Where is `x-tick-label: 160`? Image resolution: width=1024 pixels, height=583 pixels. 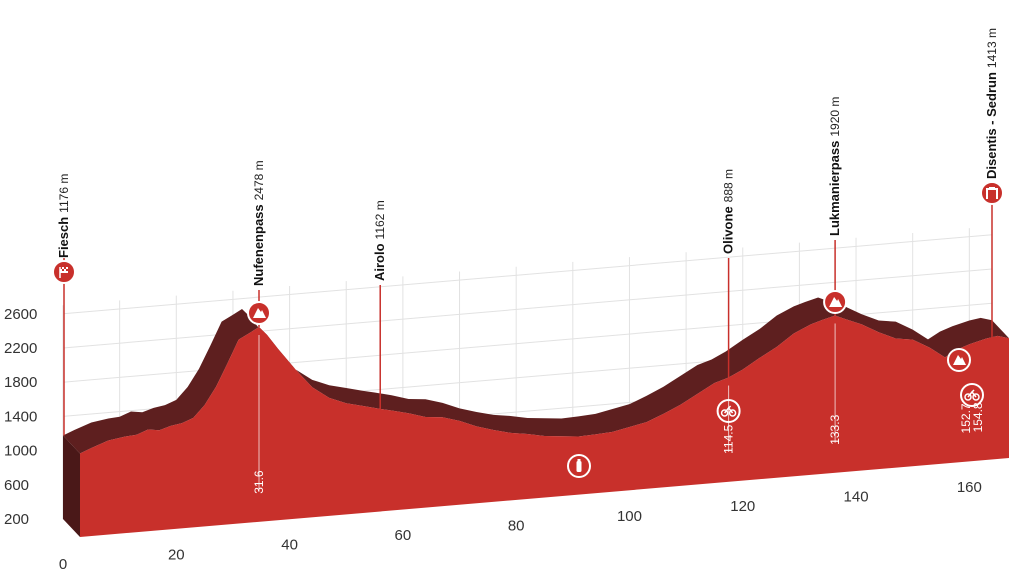
x-tick-label: 160 is located at coordinates (969, 487).